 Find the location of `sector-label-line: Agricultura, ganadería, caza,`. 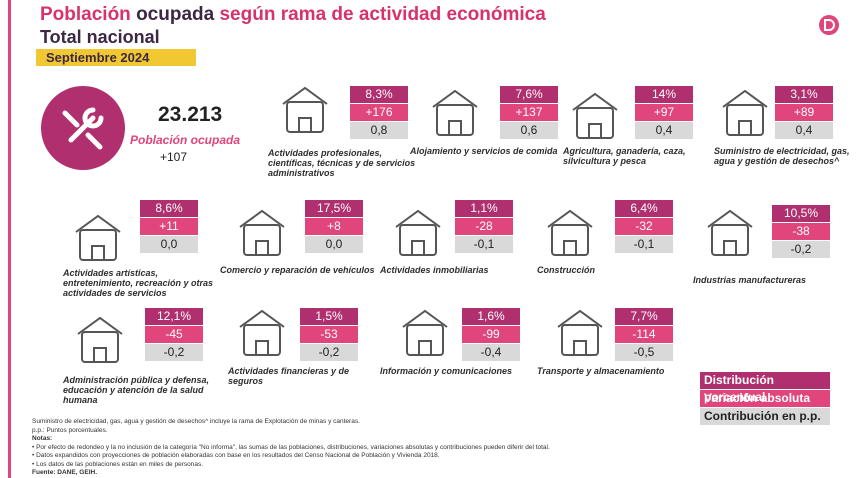

sector-label-line: Agricultura, ganadería, caza, is located at coordinates (624, 151).